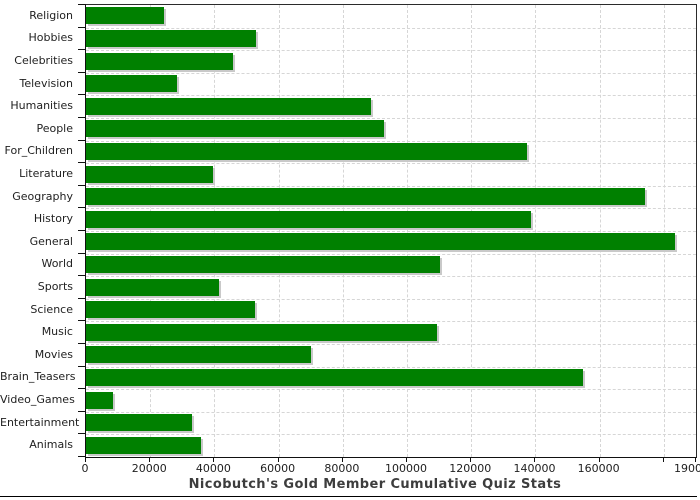 The image size is (700, 500). What do you see at coordinates (38, 151) in the screenshot?
I see `y-axis-label: For_Children` at bounding box center [38, 151].